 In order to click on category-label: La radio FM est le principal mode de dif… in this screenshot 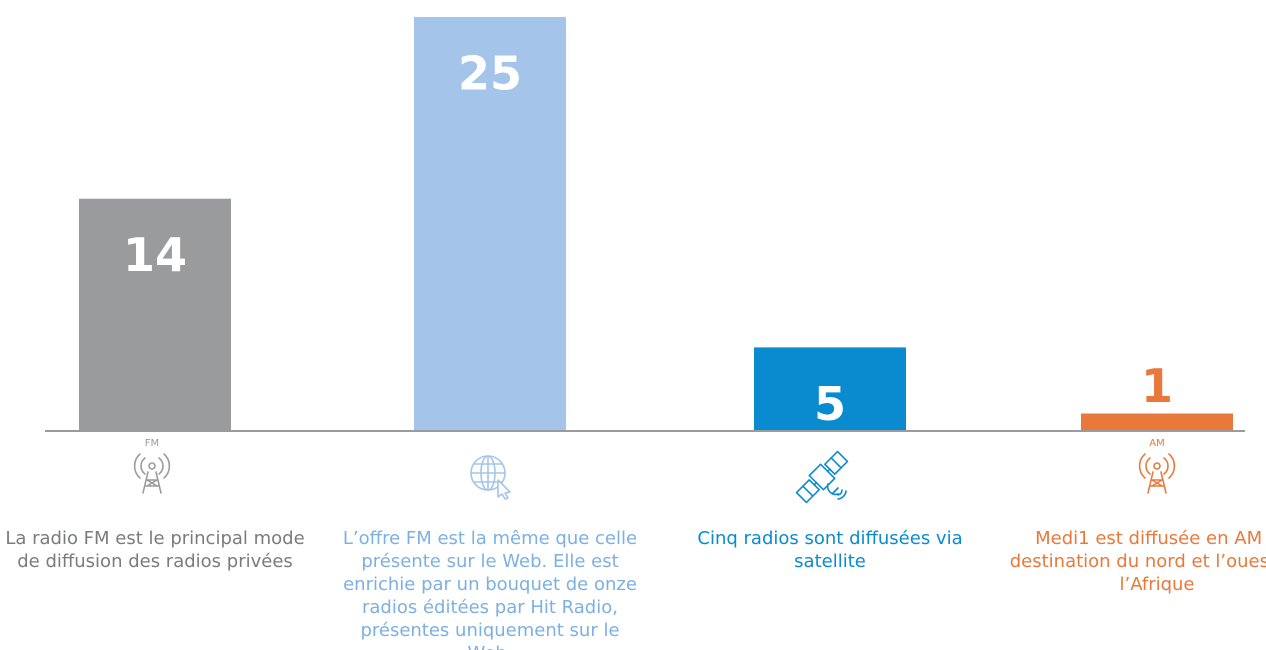, I will do `click(155, 550)`.